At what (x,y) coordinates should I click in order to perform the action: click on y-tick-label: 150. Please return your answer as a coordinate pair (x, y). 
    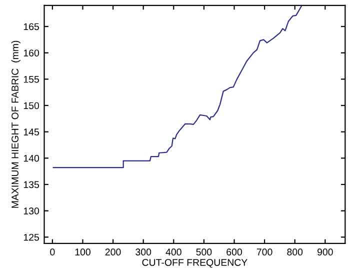
    Looking at the image, I should click on (32, 106).